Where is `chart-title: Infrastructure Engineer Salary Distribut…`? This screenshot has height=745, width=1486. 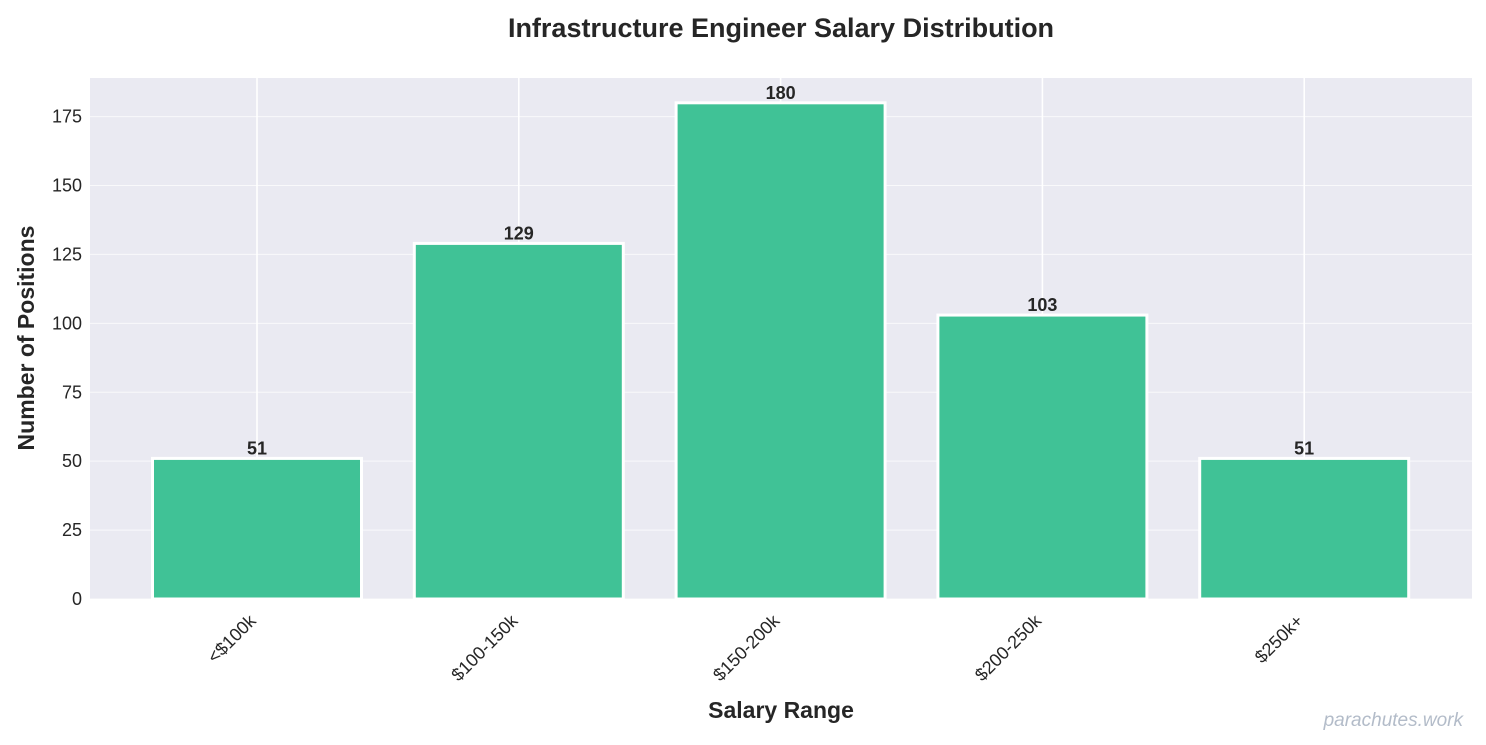
chart-title: Infrastructure Engineer Salary Distribut… is located at coordinates (781, 28).